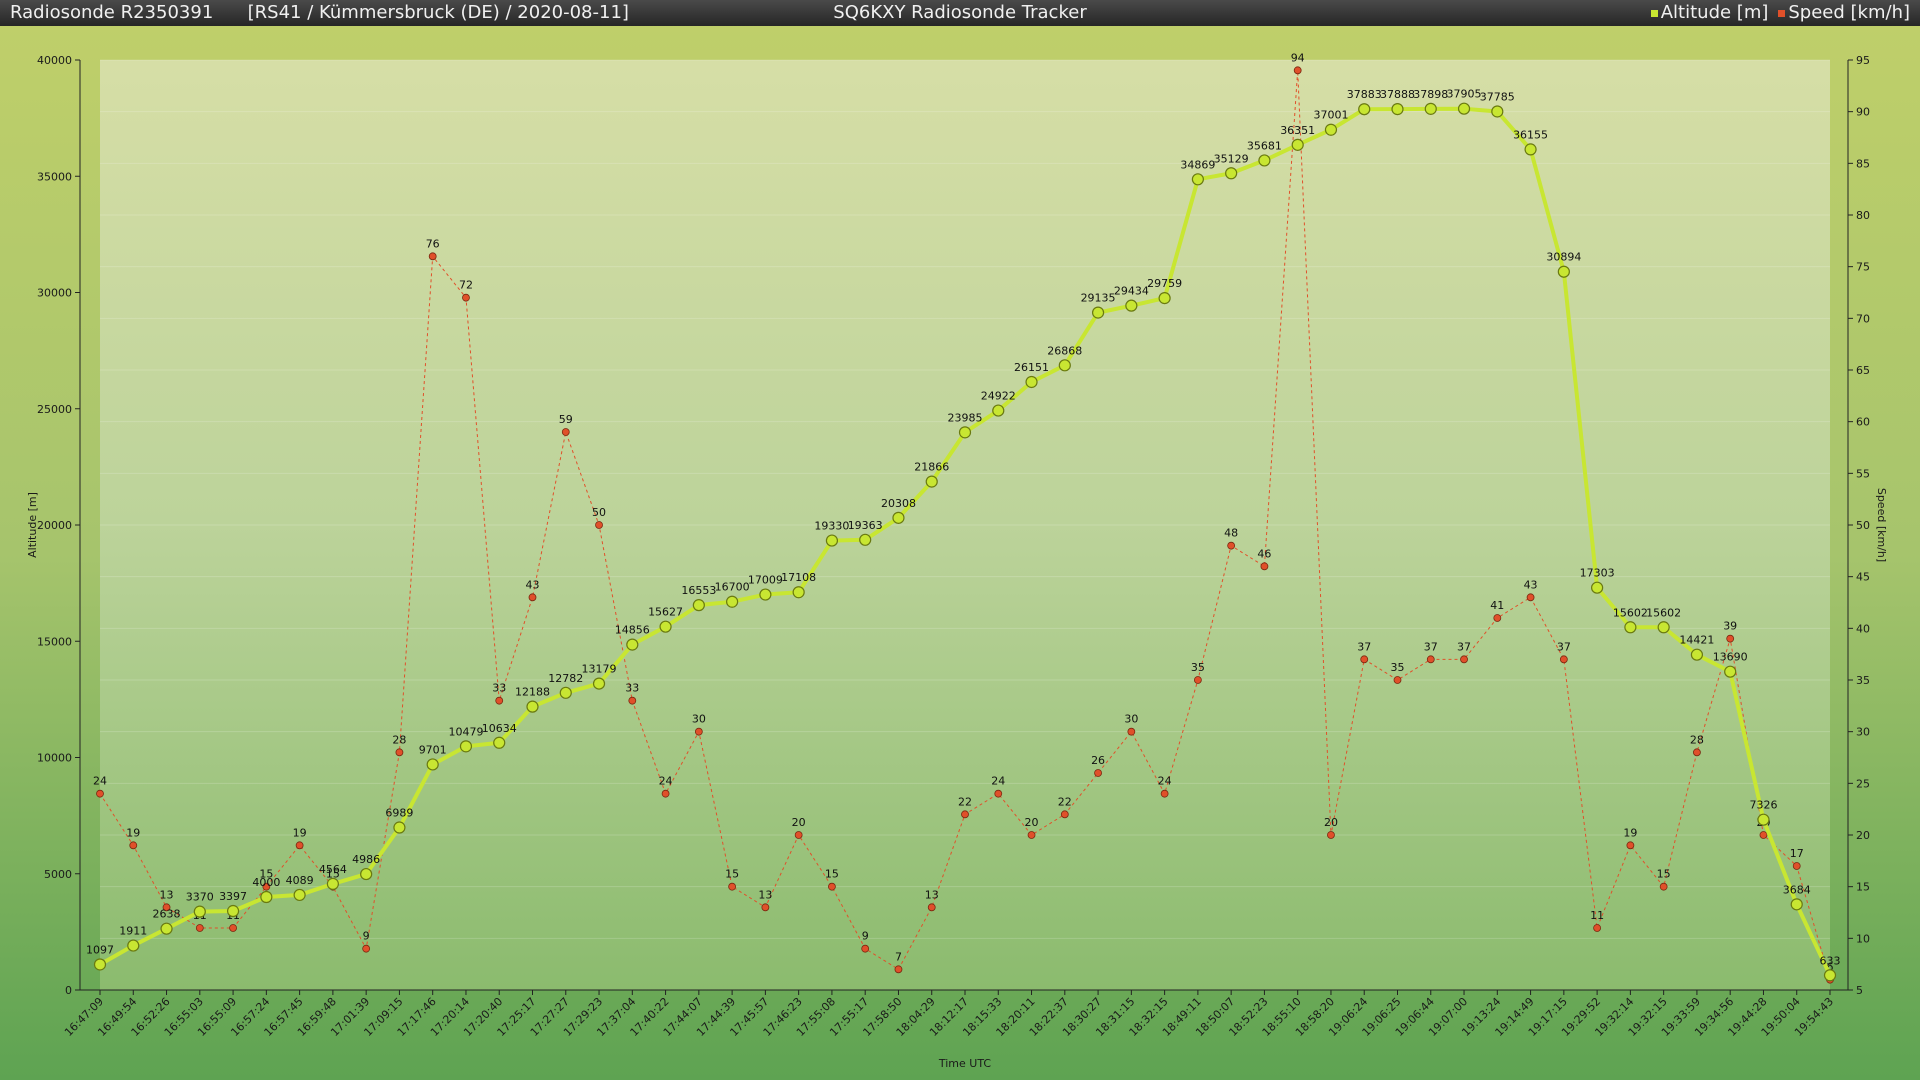 The height and width of the screenshot is (1080, 1920). Describe the element at coordinates (54, 409) in the screenshot. I see `y-tick-label: 25000` at that location.